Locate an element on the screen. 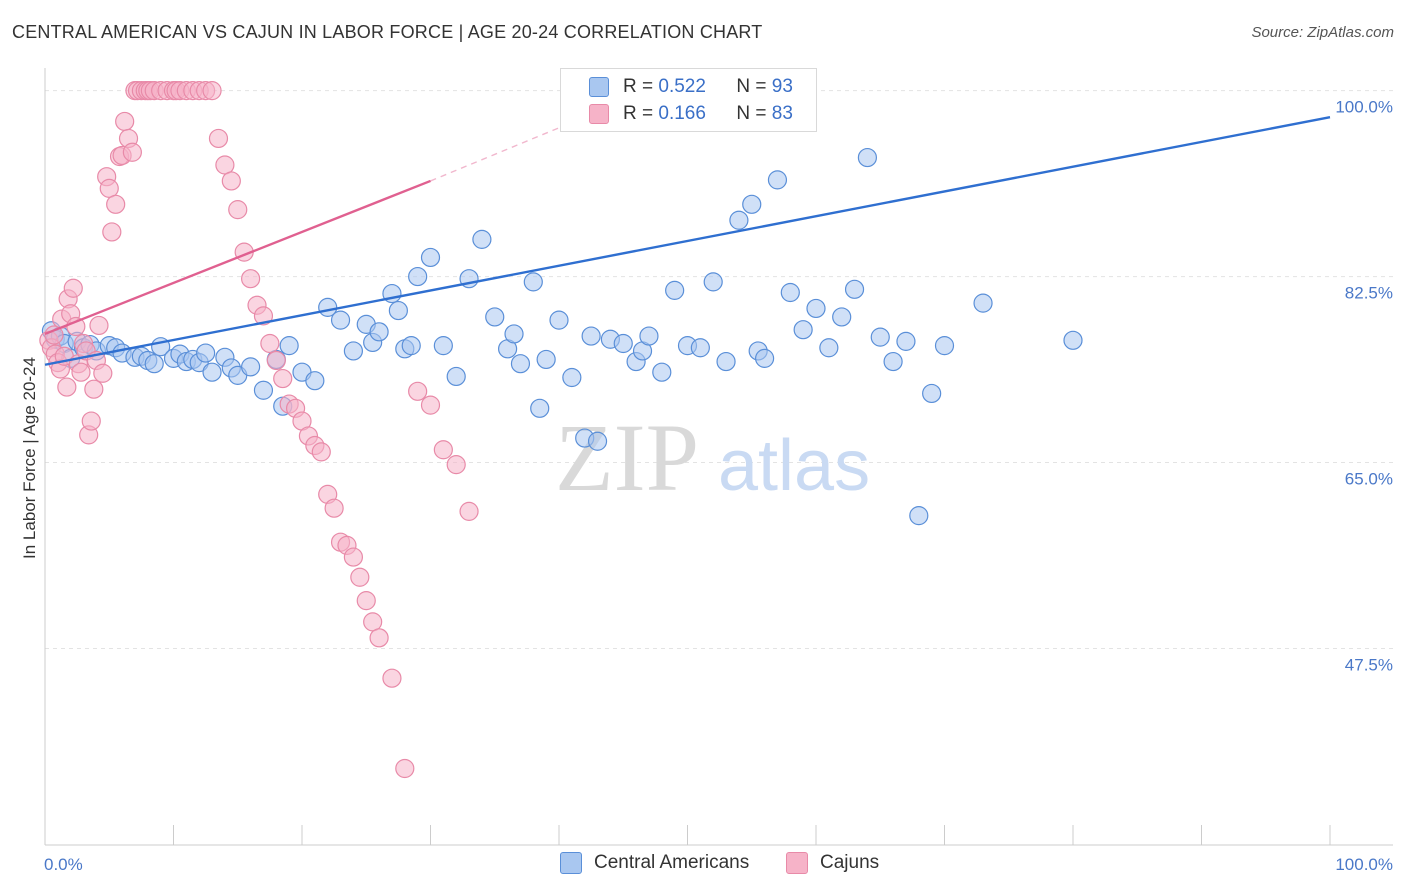 The height and width of the screenshot is (892, 1406). bottom-legend-swatch-cajuns is located at coordinates (797, 863).